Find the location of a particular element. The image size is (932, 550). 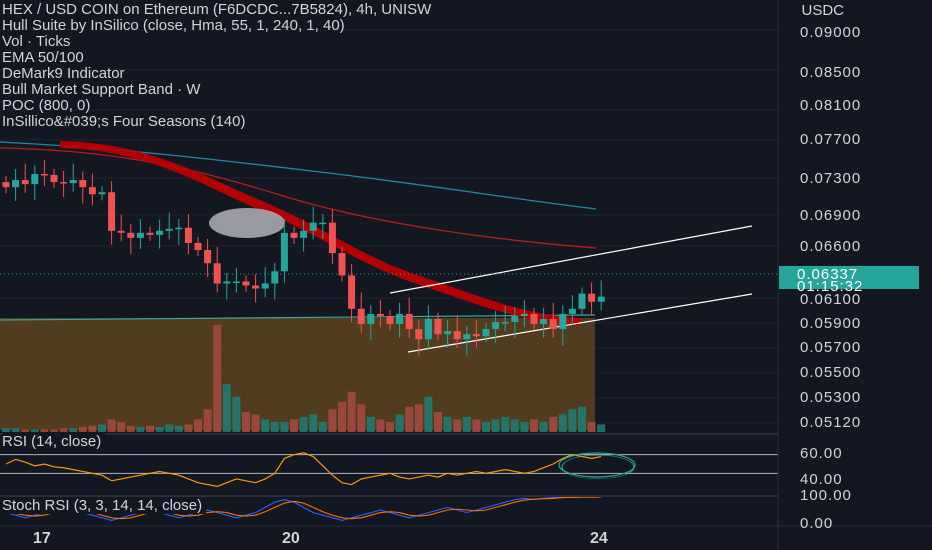

price-tick: 0.08500 is located at coordinates (831, 72).